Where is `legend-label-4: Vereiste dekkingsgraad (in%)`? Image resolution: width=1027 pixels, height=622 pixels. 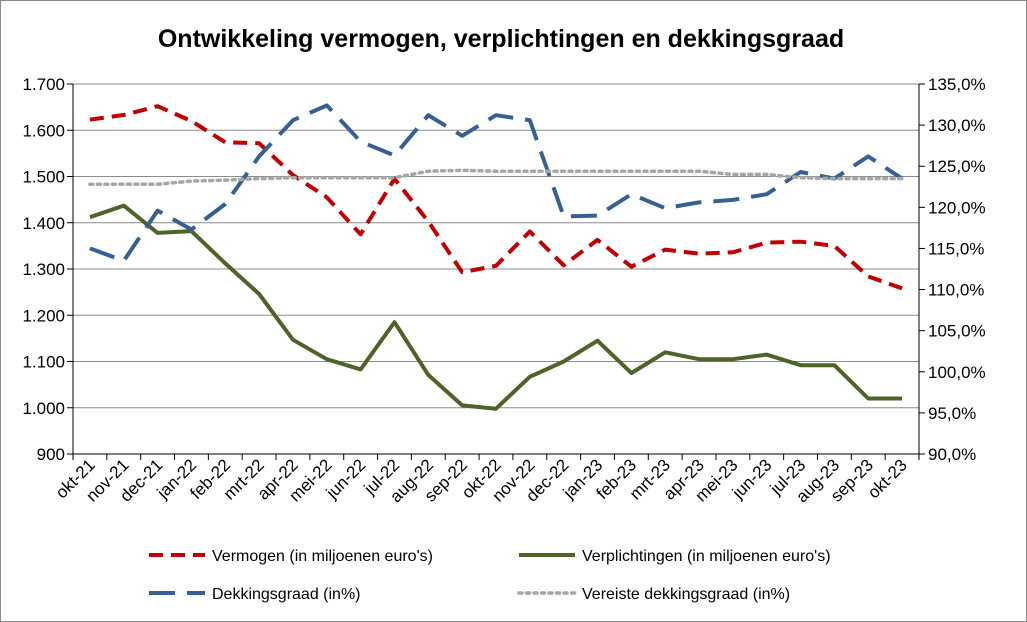 legend-label-4: Vereiste dekkingsgraad (in%) is located at coordinates (686, 594).